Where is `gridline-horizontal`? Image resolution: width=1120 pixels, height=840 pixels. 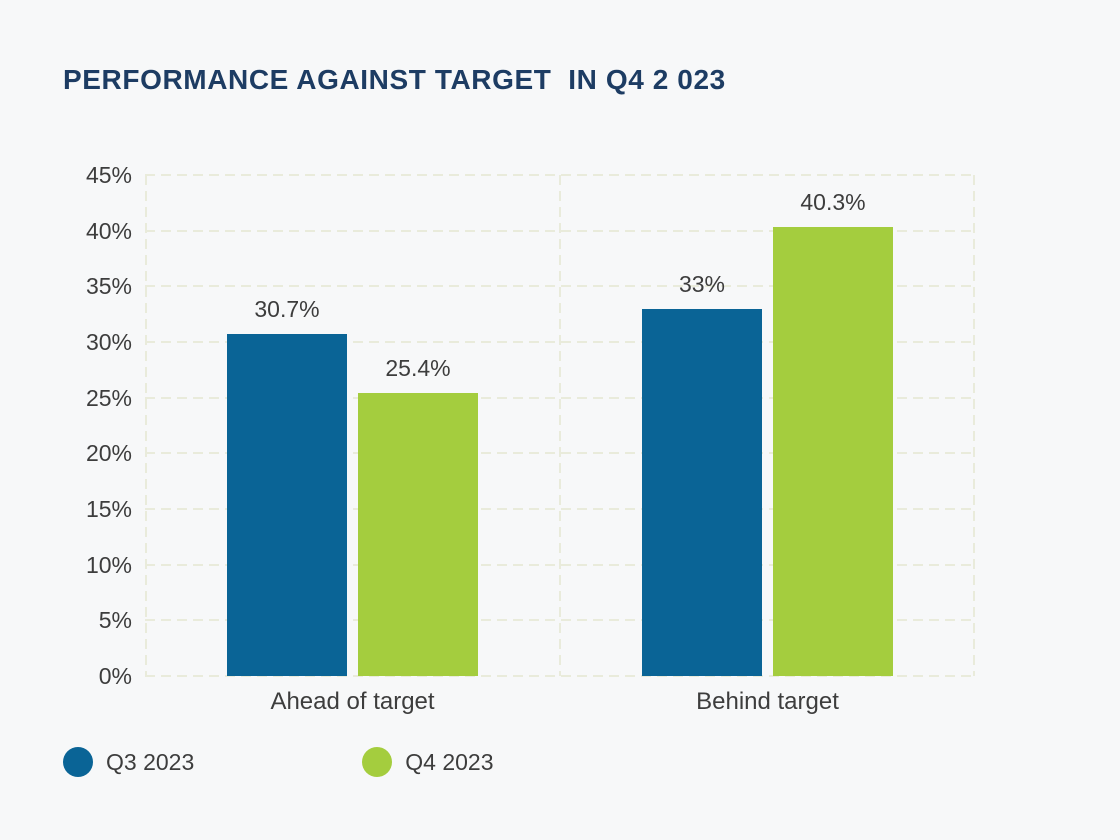
gridline-horizontal is located at coordinates (560, 175).